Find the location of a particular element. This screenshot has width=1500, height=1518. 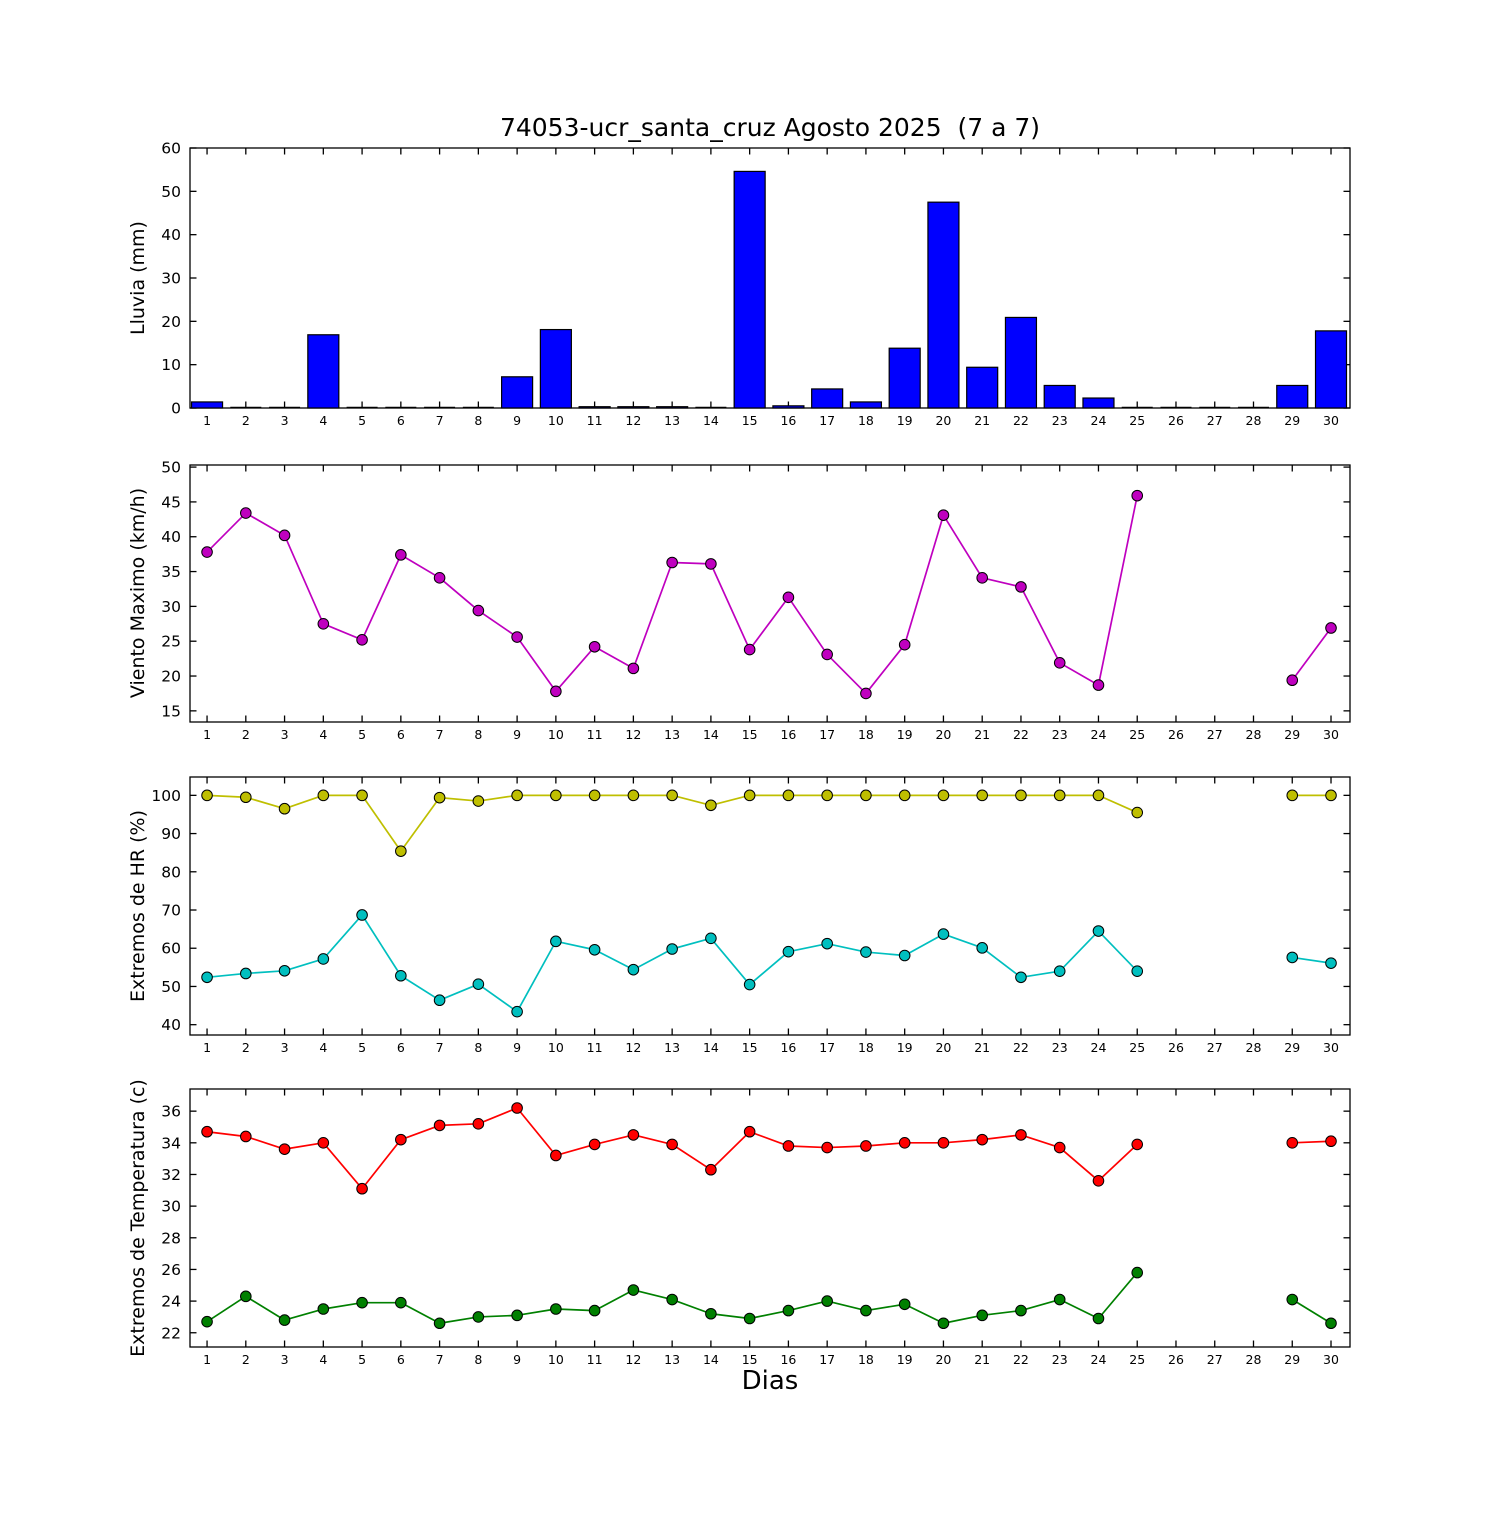

y-tick-label: 34 is located at coordinates (171, 1143).